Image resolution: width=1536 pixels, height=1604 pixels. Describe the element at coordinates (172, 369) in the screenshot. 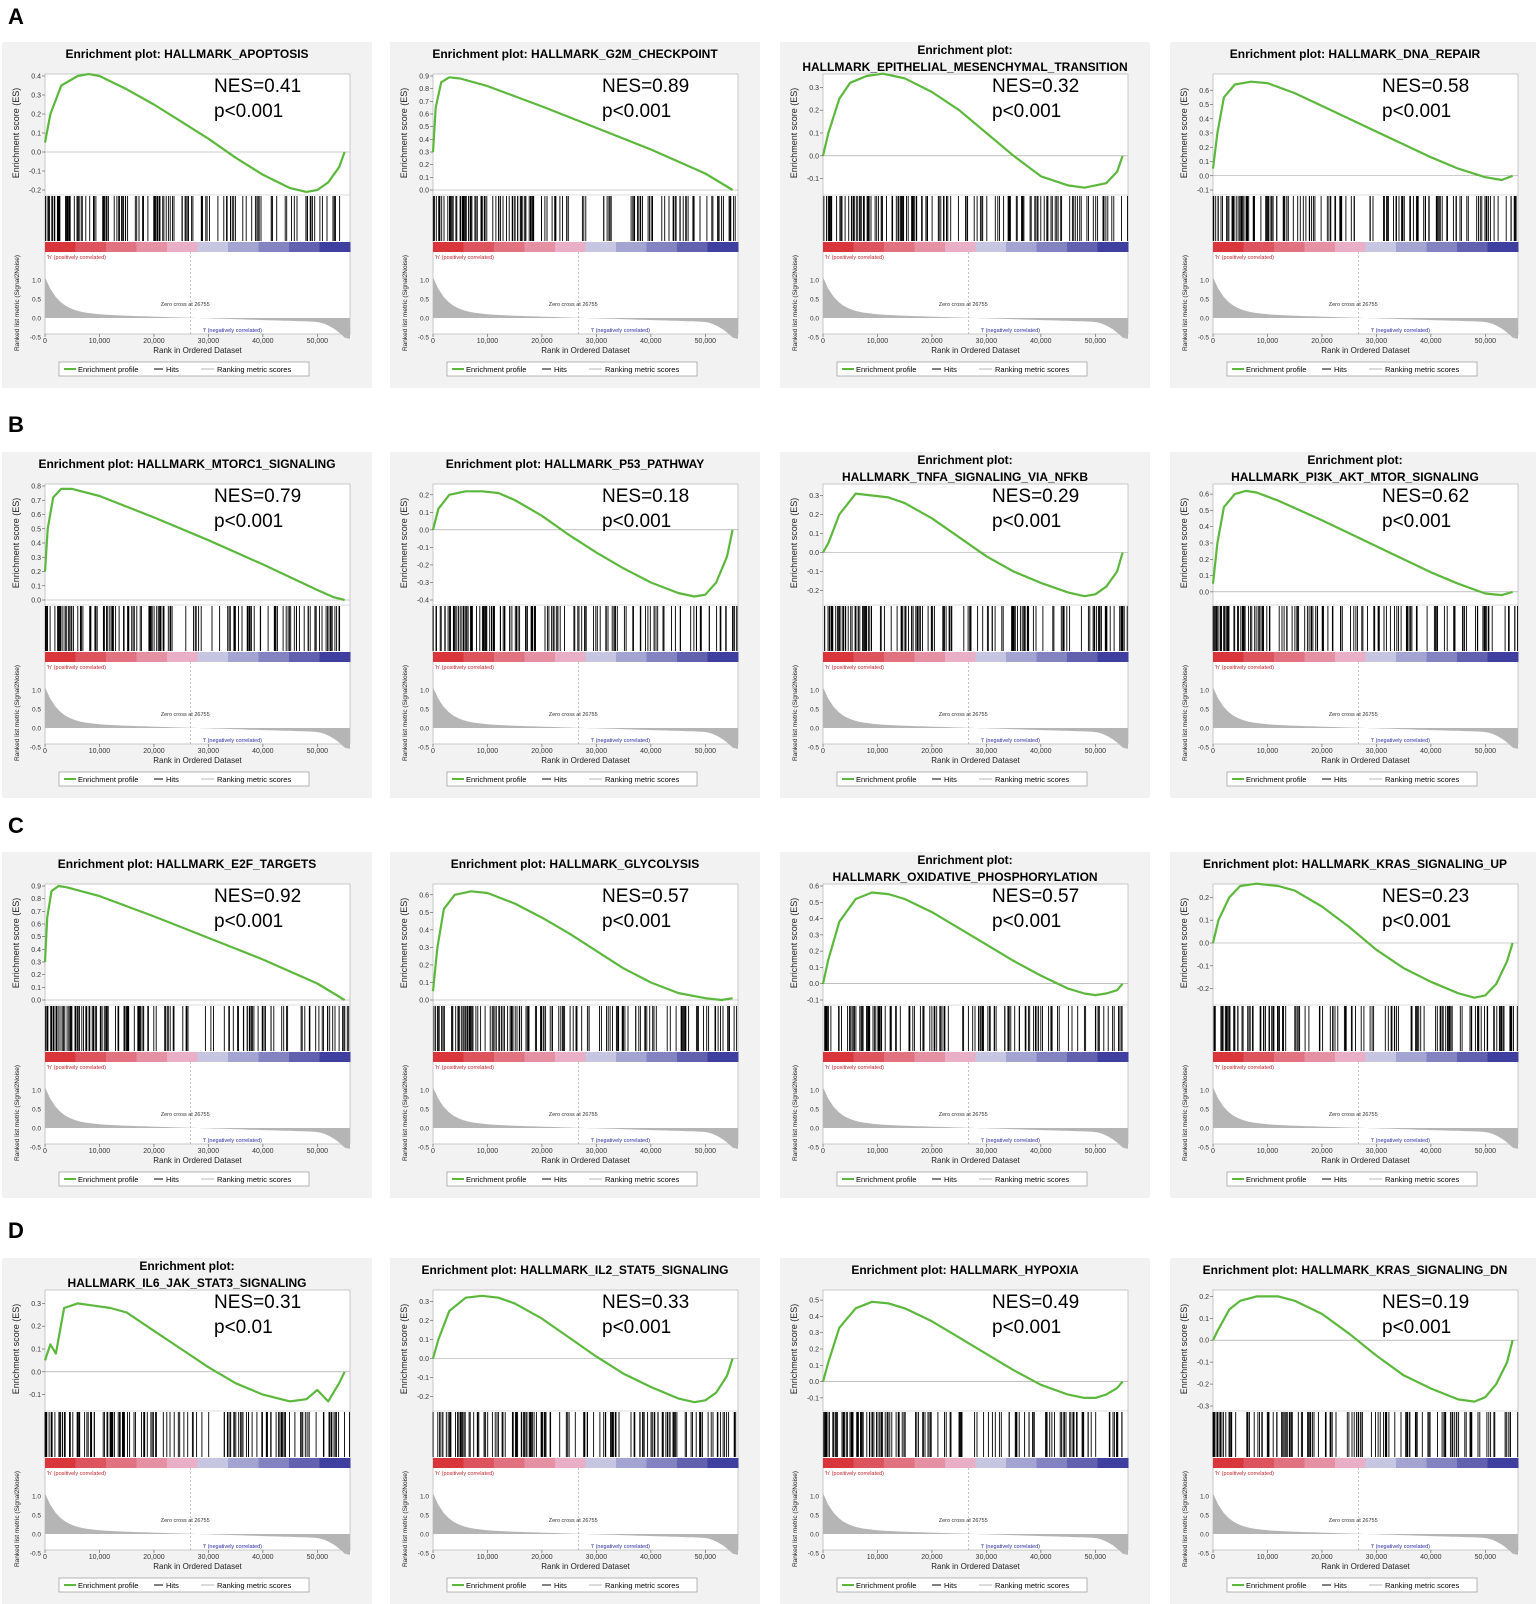

I see `legend-hits-label: Hits` at that location.